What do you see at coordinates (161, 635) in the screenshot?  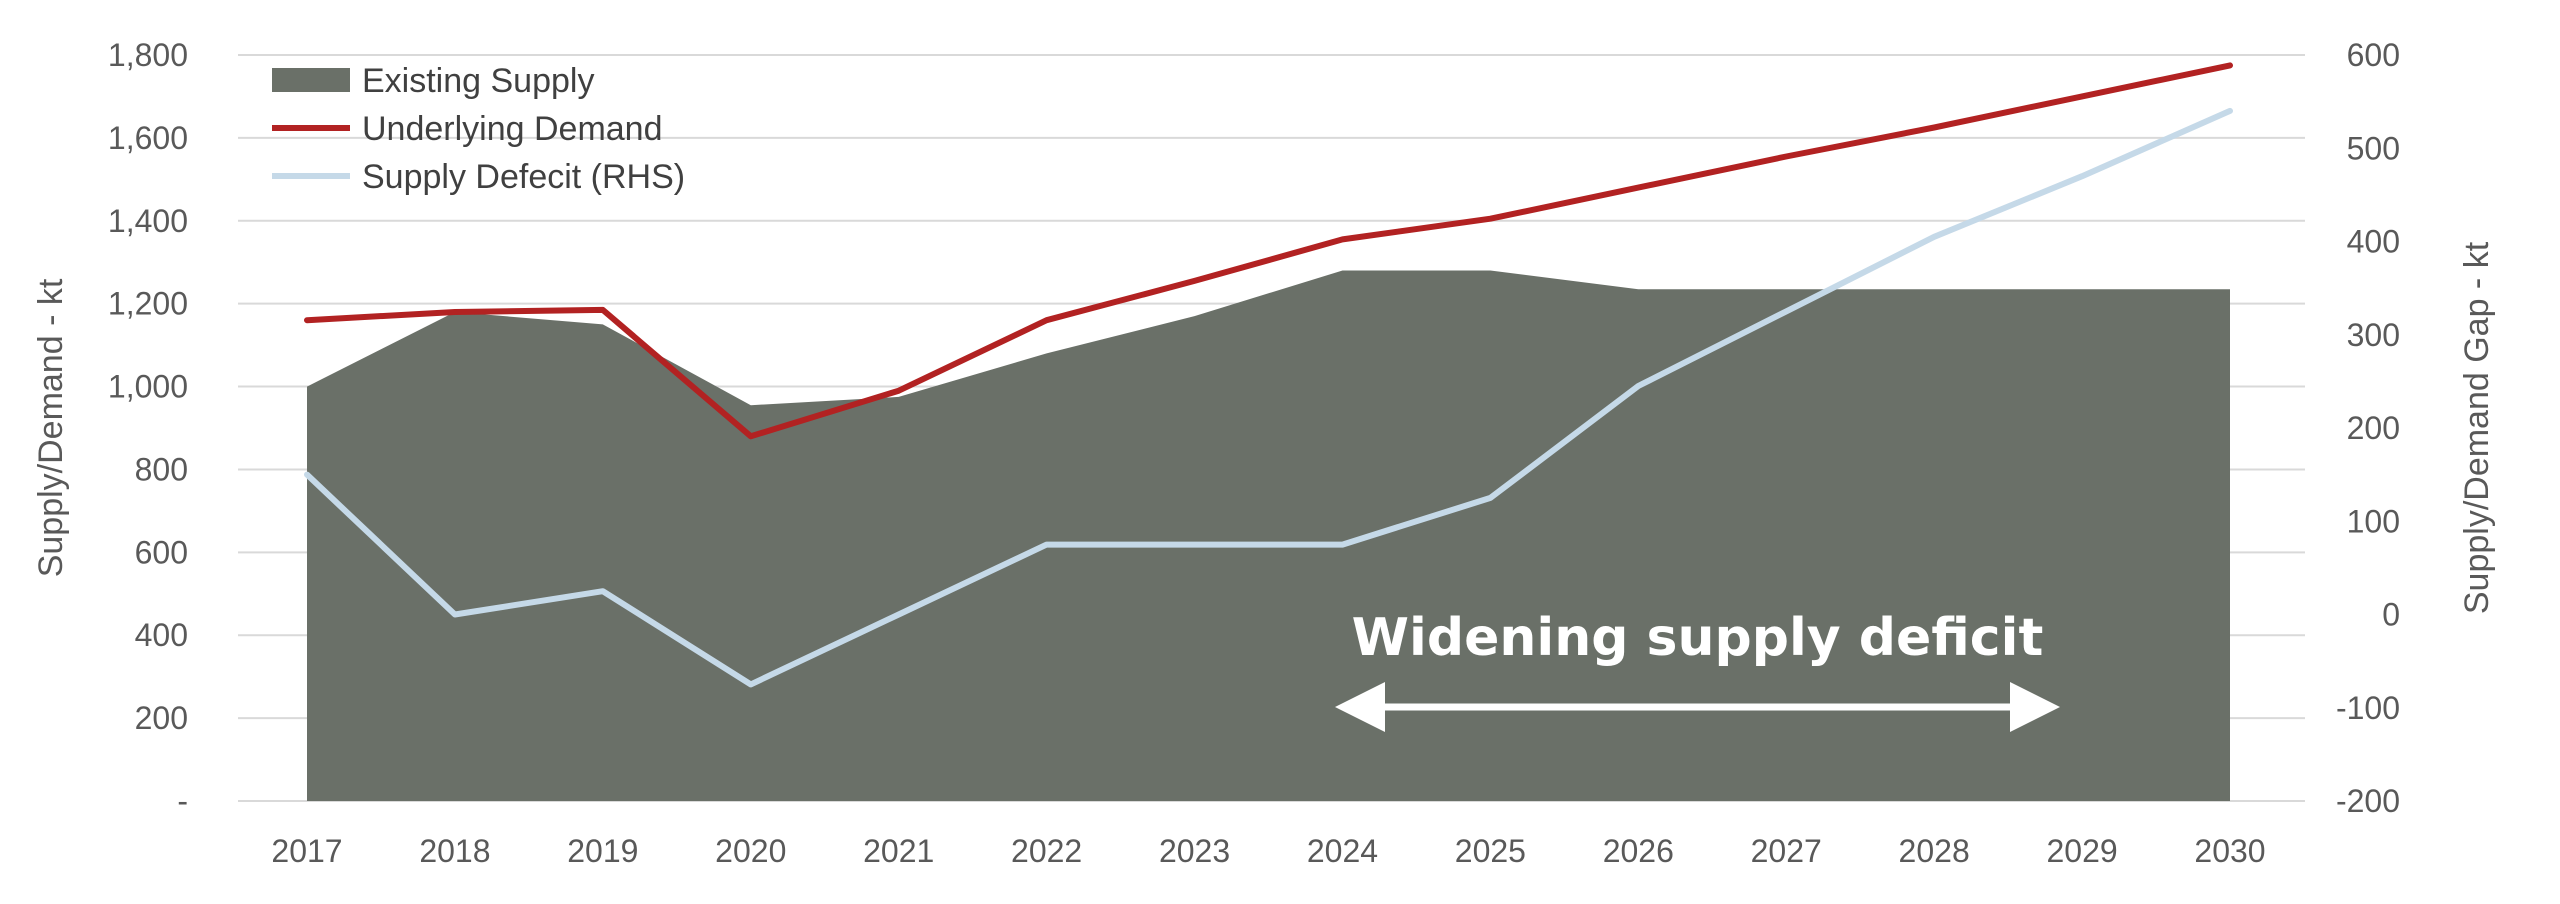 I see `y-tick-label: 400` at bounding box center [161, 635].